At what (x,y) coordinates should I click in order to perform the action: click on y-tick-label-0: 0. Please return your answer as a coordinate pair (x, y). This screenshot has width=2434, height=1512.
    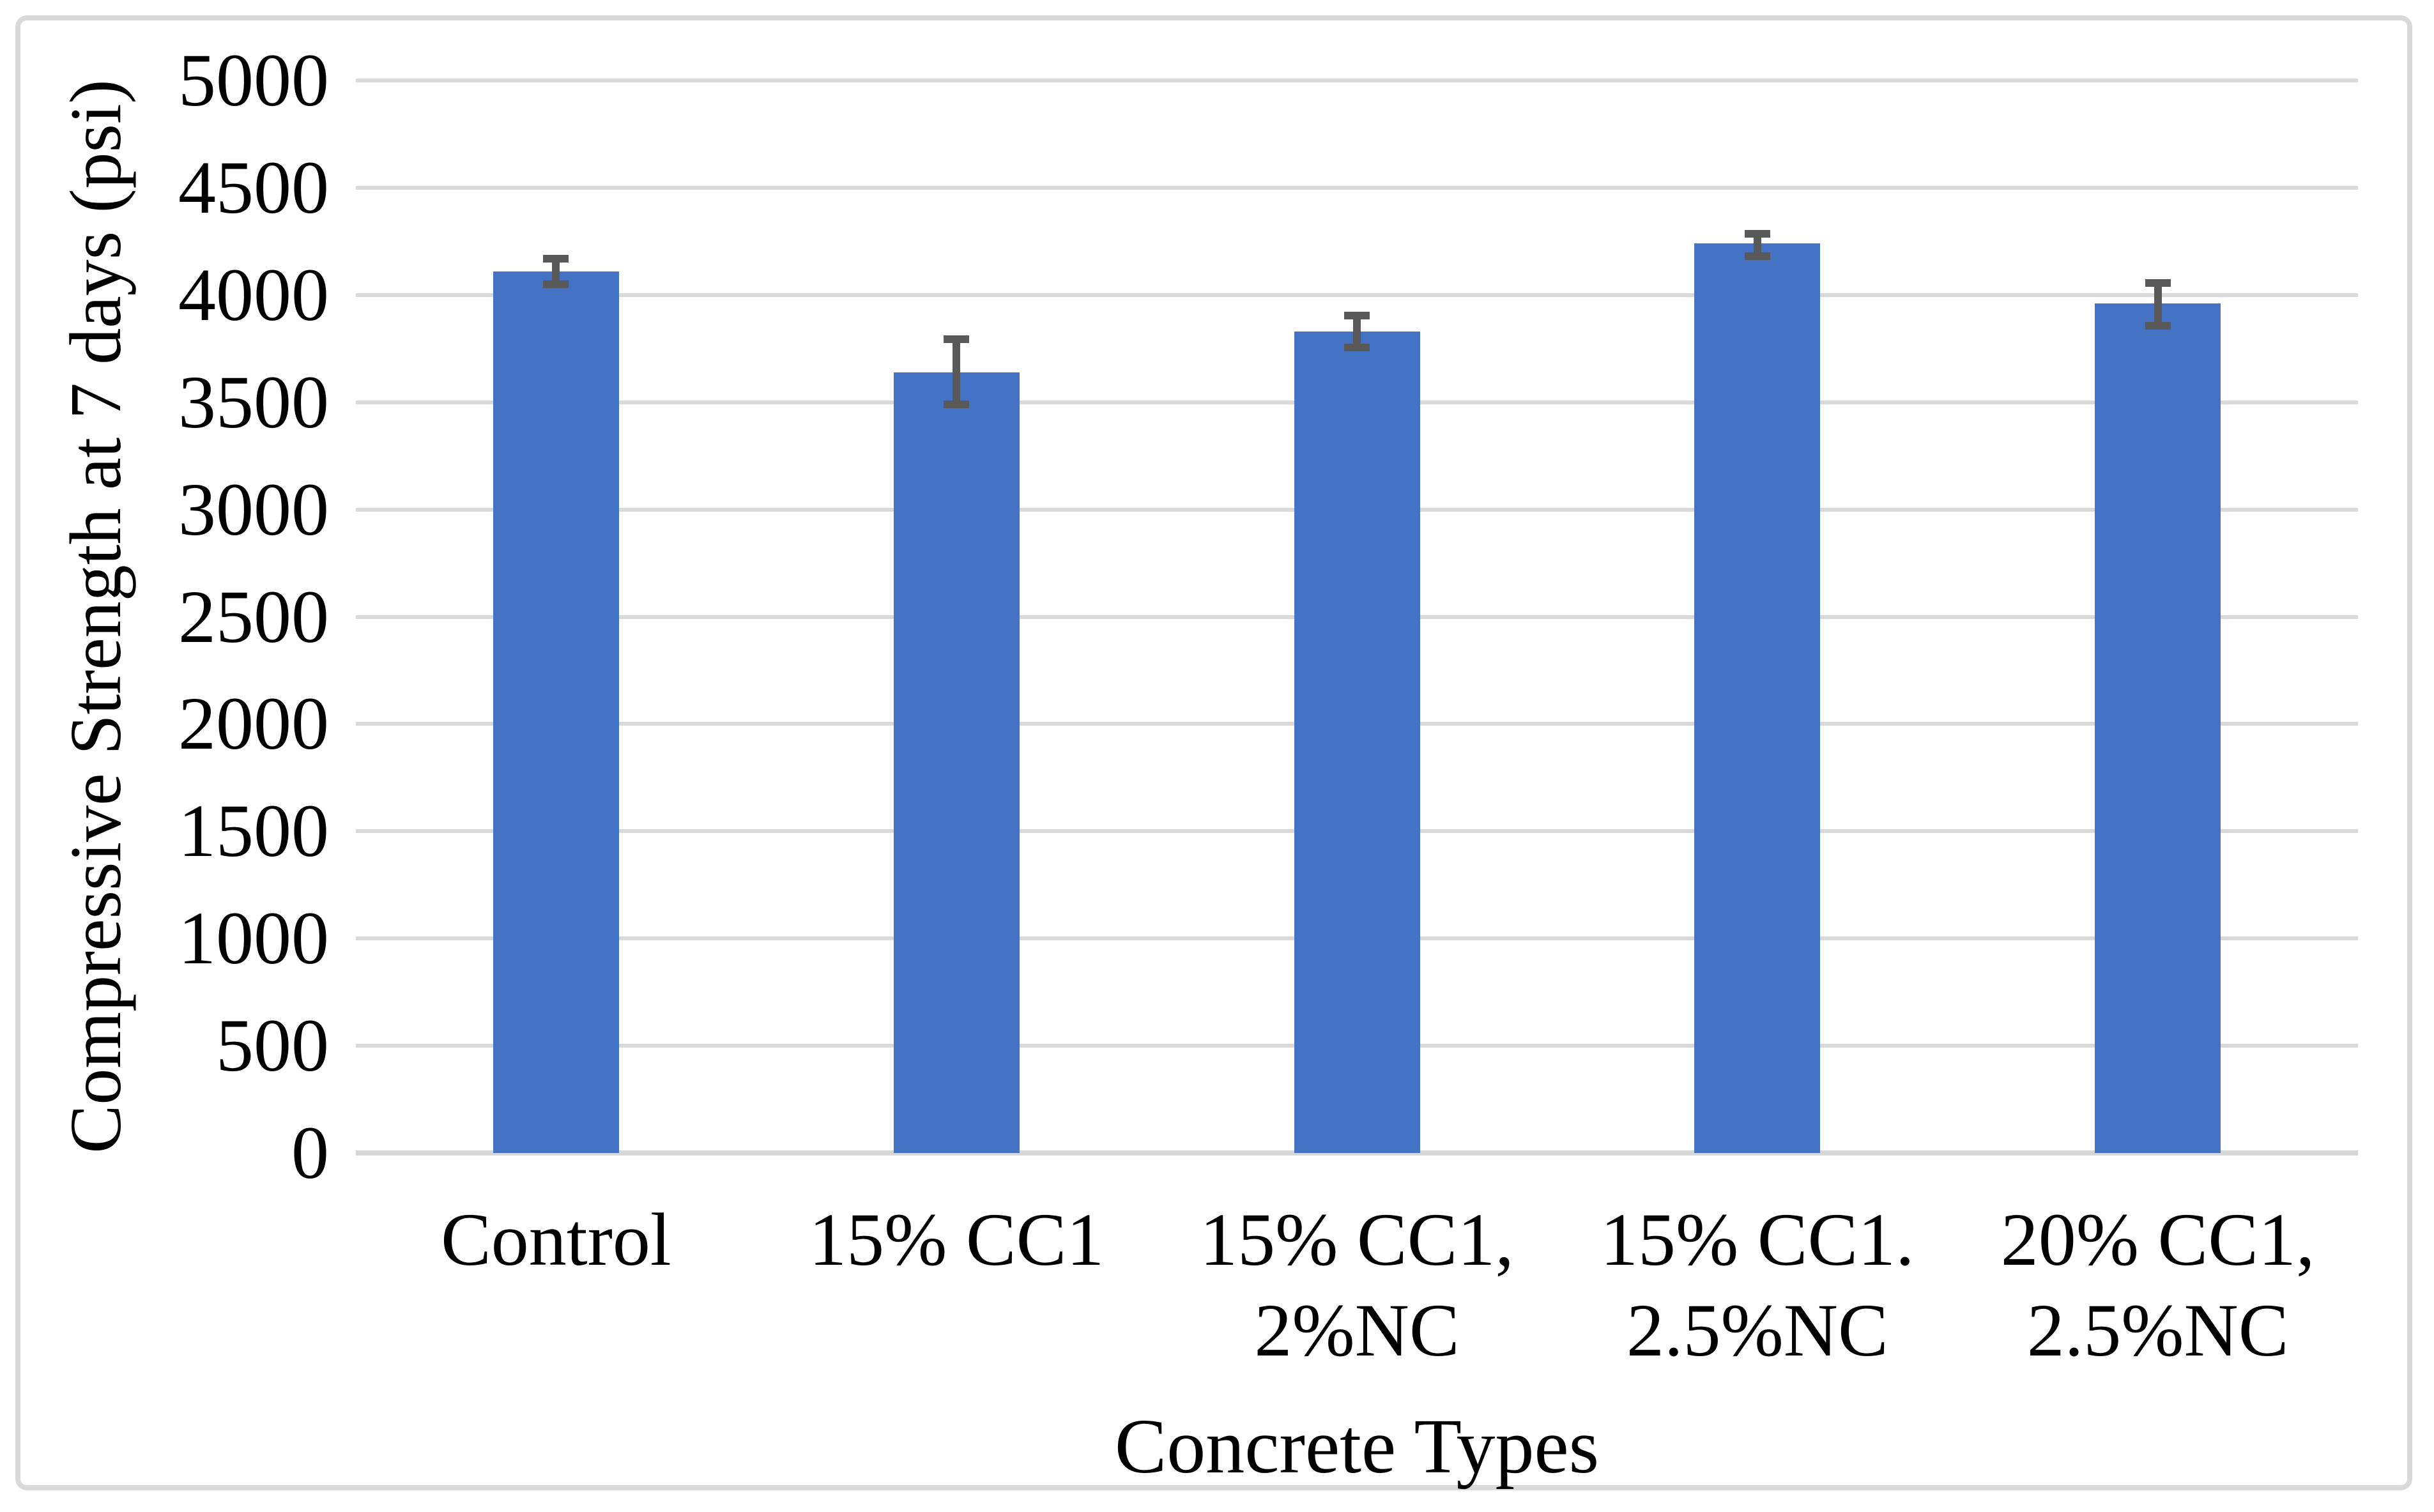
    Looking at the image, I should click on (310, 1153).